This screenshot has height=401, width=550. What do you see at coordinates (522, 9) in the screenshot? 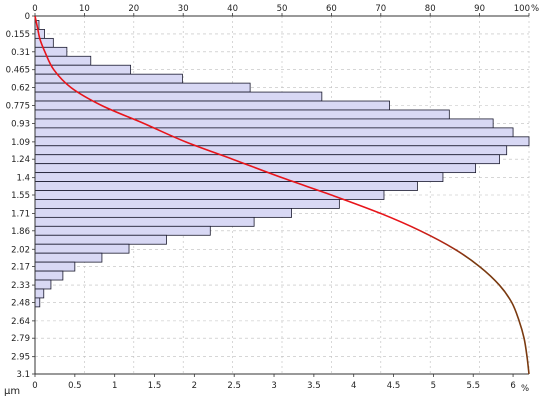
I see `x-top-tick-label: 100` at bounding box center [522, 9].